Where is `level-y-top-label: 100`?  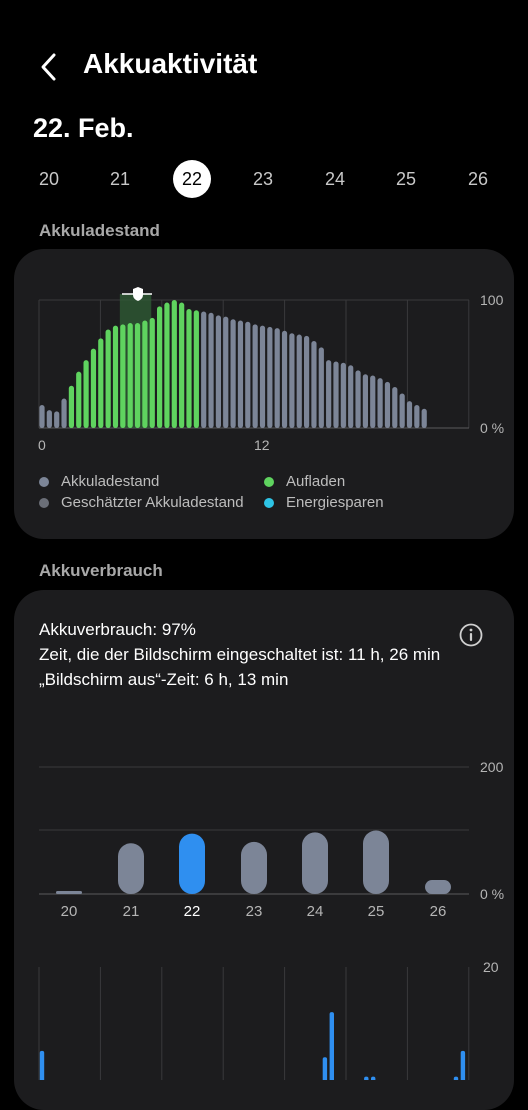 level-y-top-label: 100 is located at coordinates (492, 300).